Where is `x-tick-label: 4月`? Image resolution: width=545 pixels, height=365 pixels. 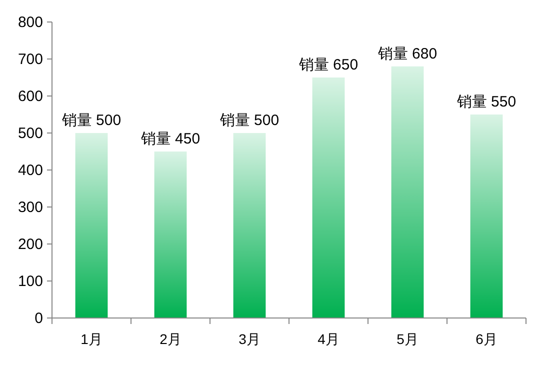
x-tick-label: 4月 is located at coordinates (329, 339).